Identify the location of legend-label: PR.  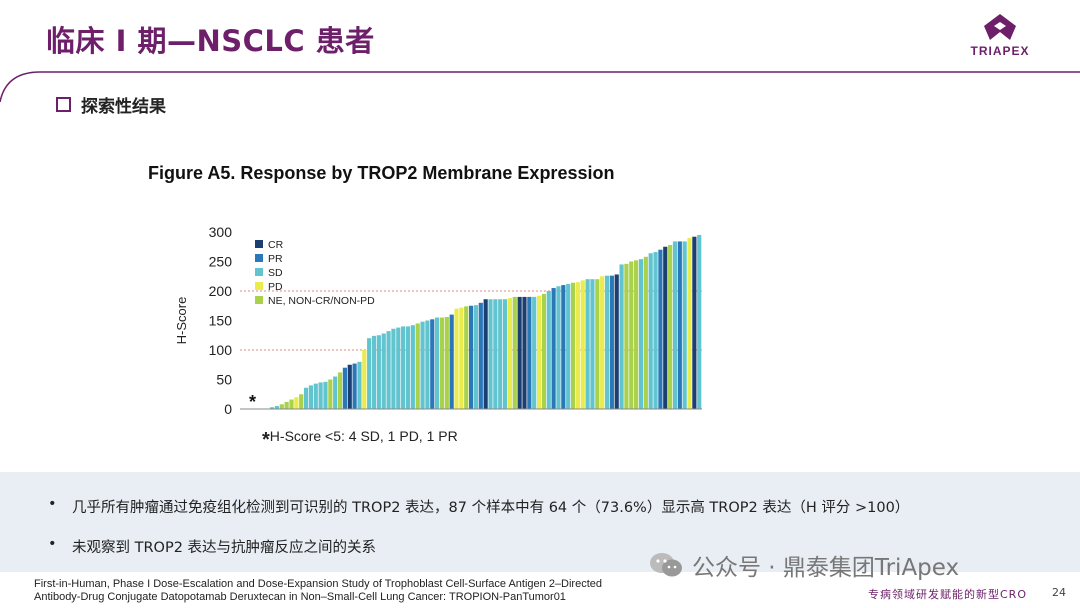
(275, 259).